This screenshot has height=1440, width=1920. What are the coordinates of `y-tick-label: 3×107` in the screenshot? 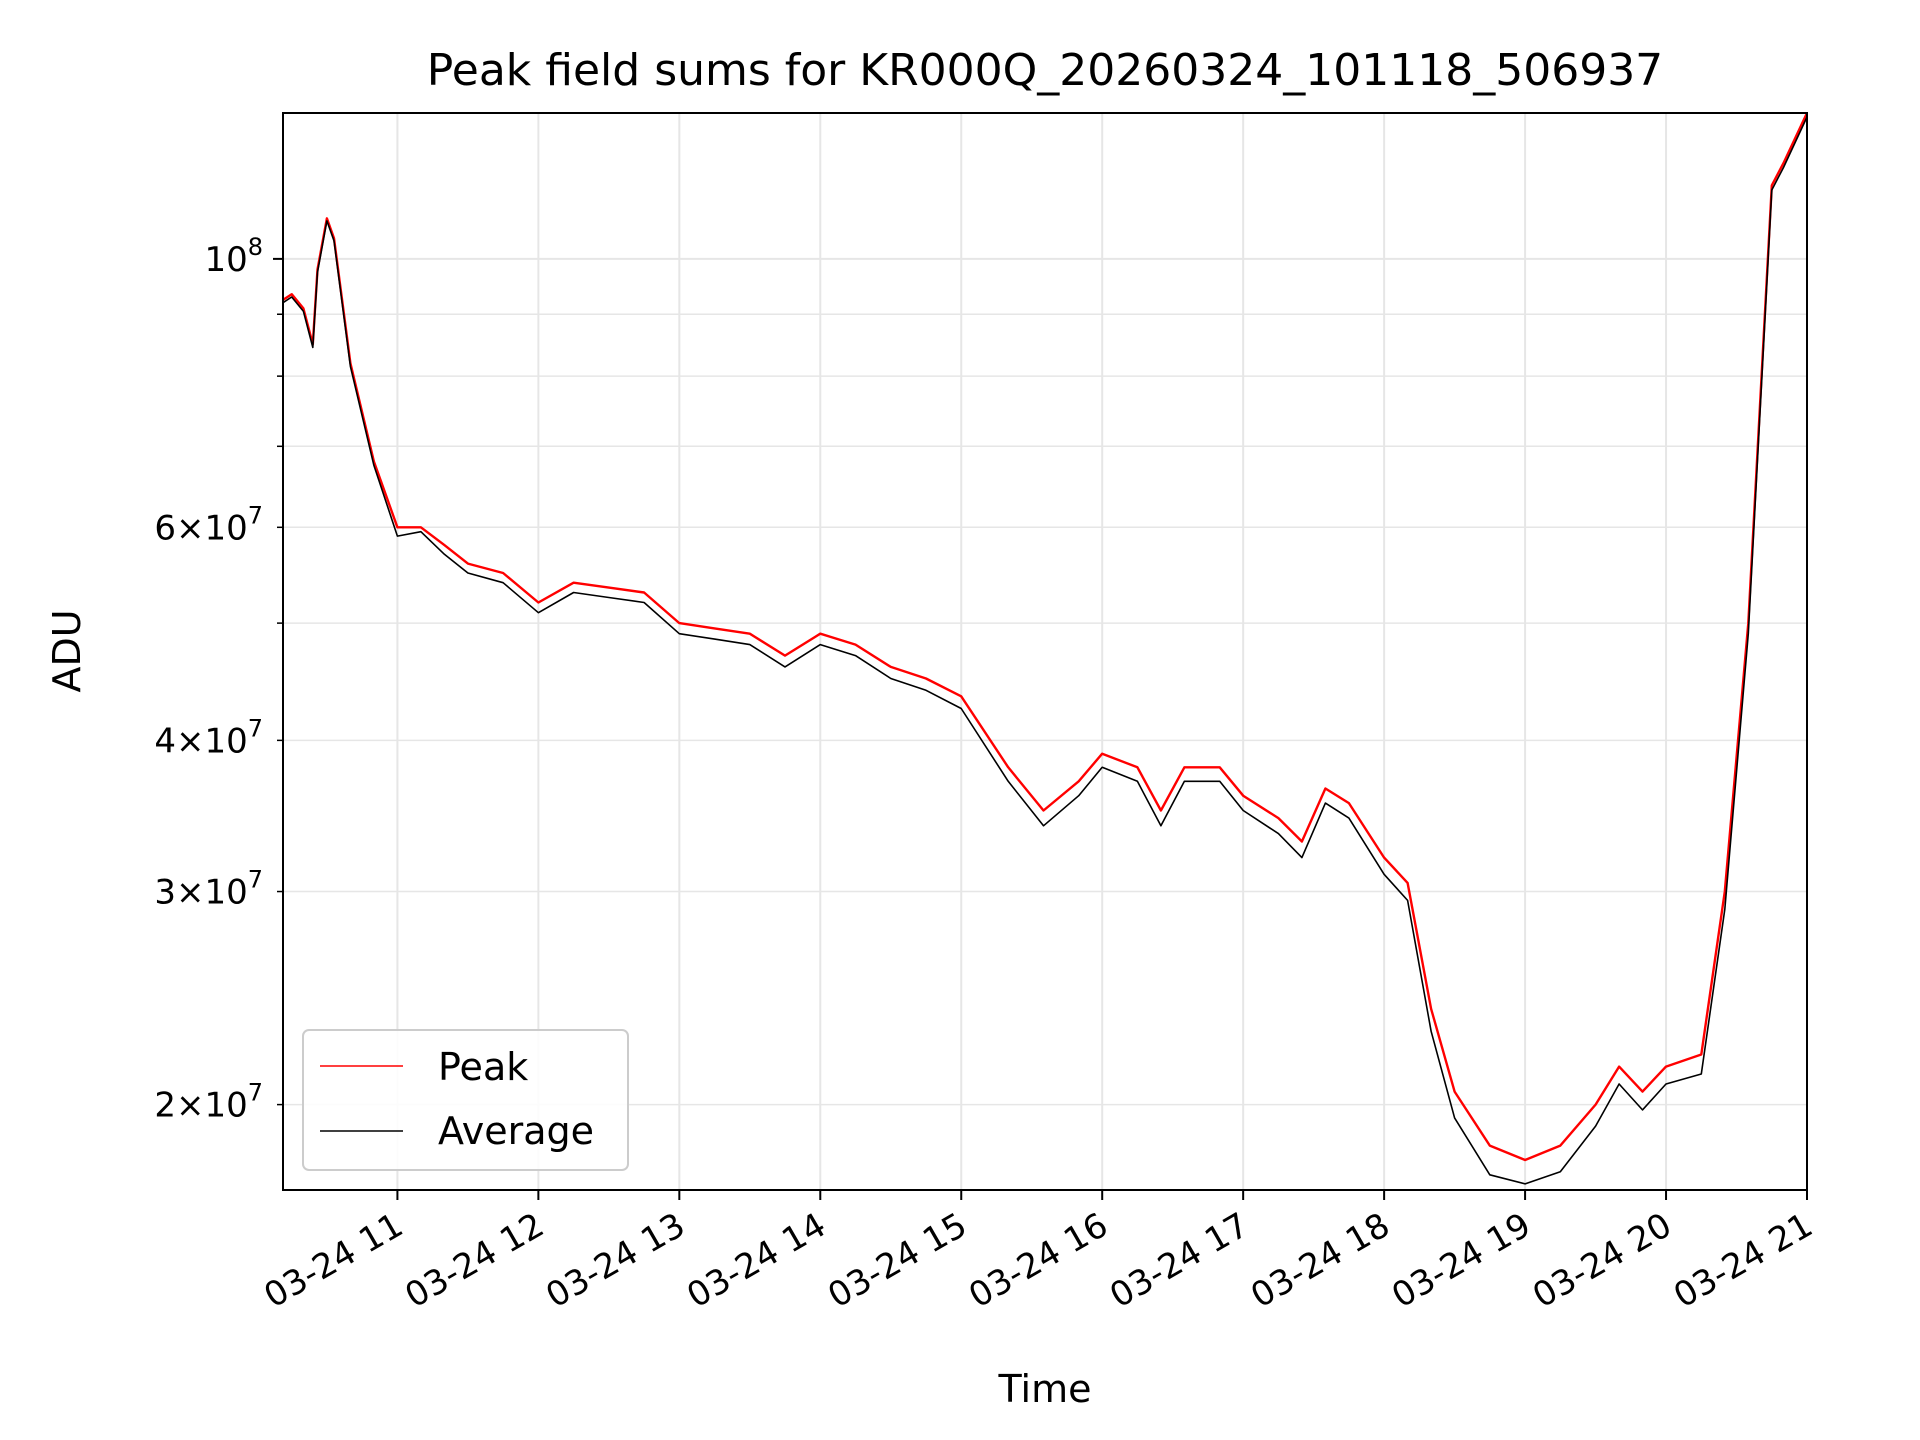 It's located at (208, 889).